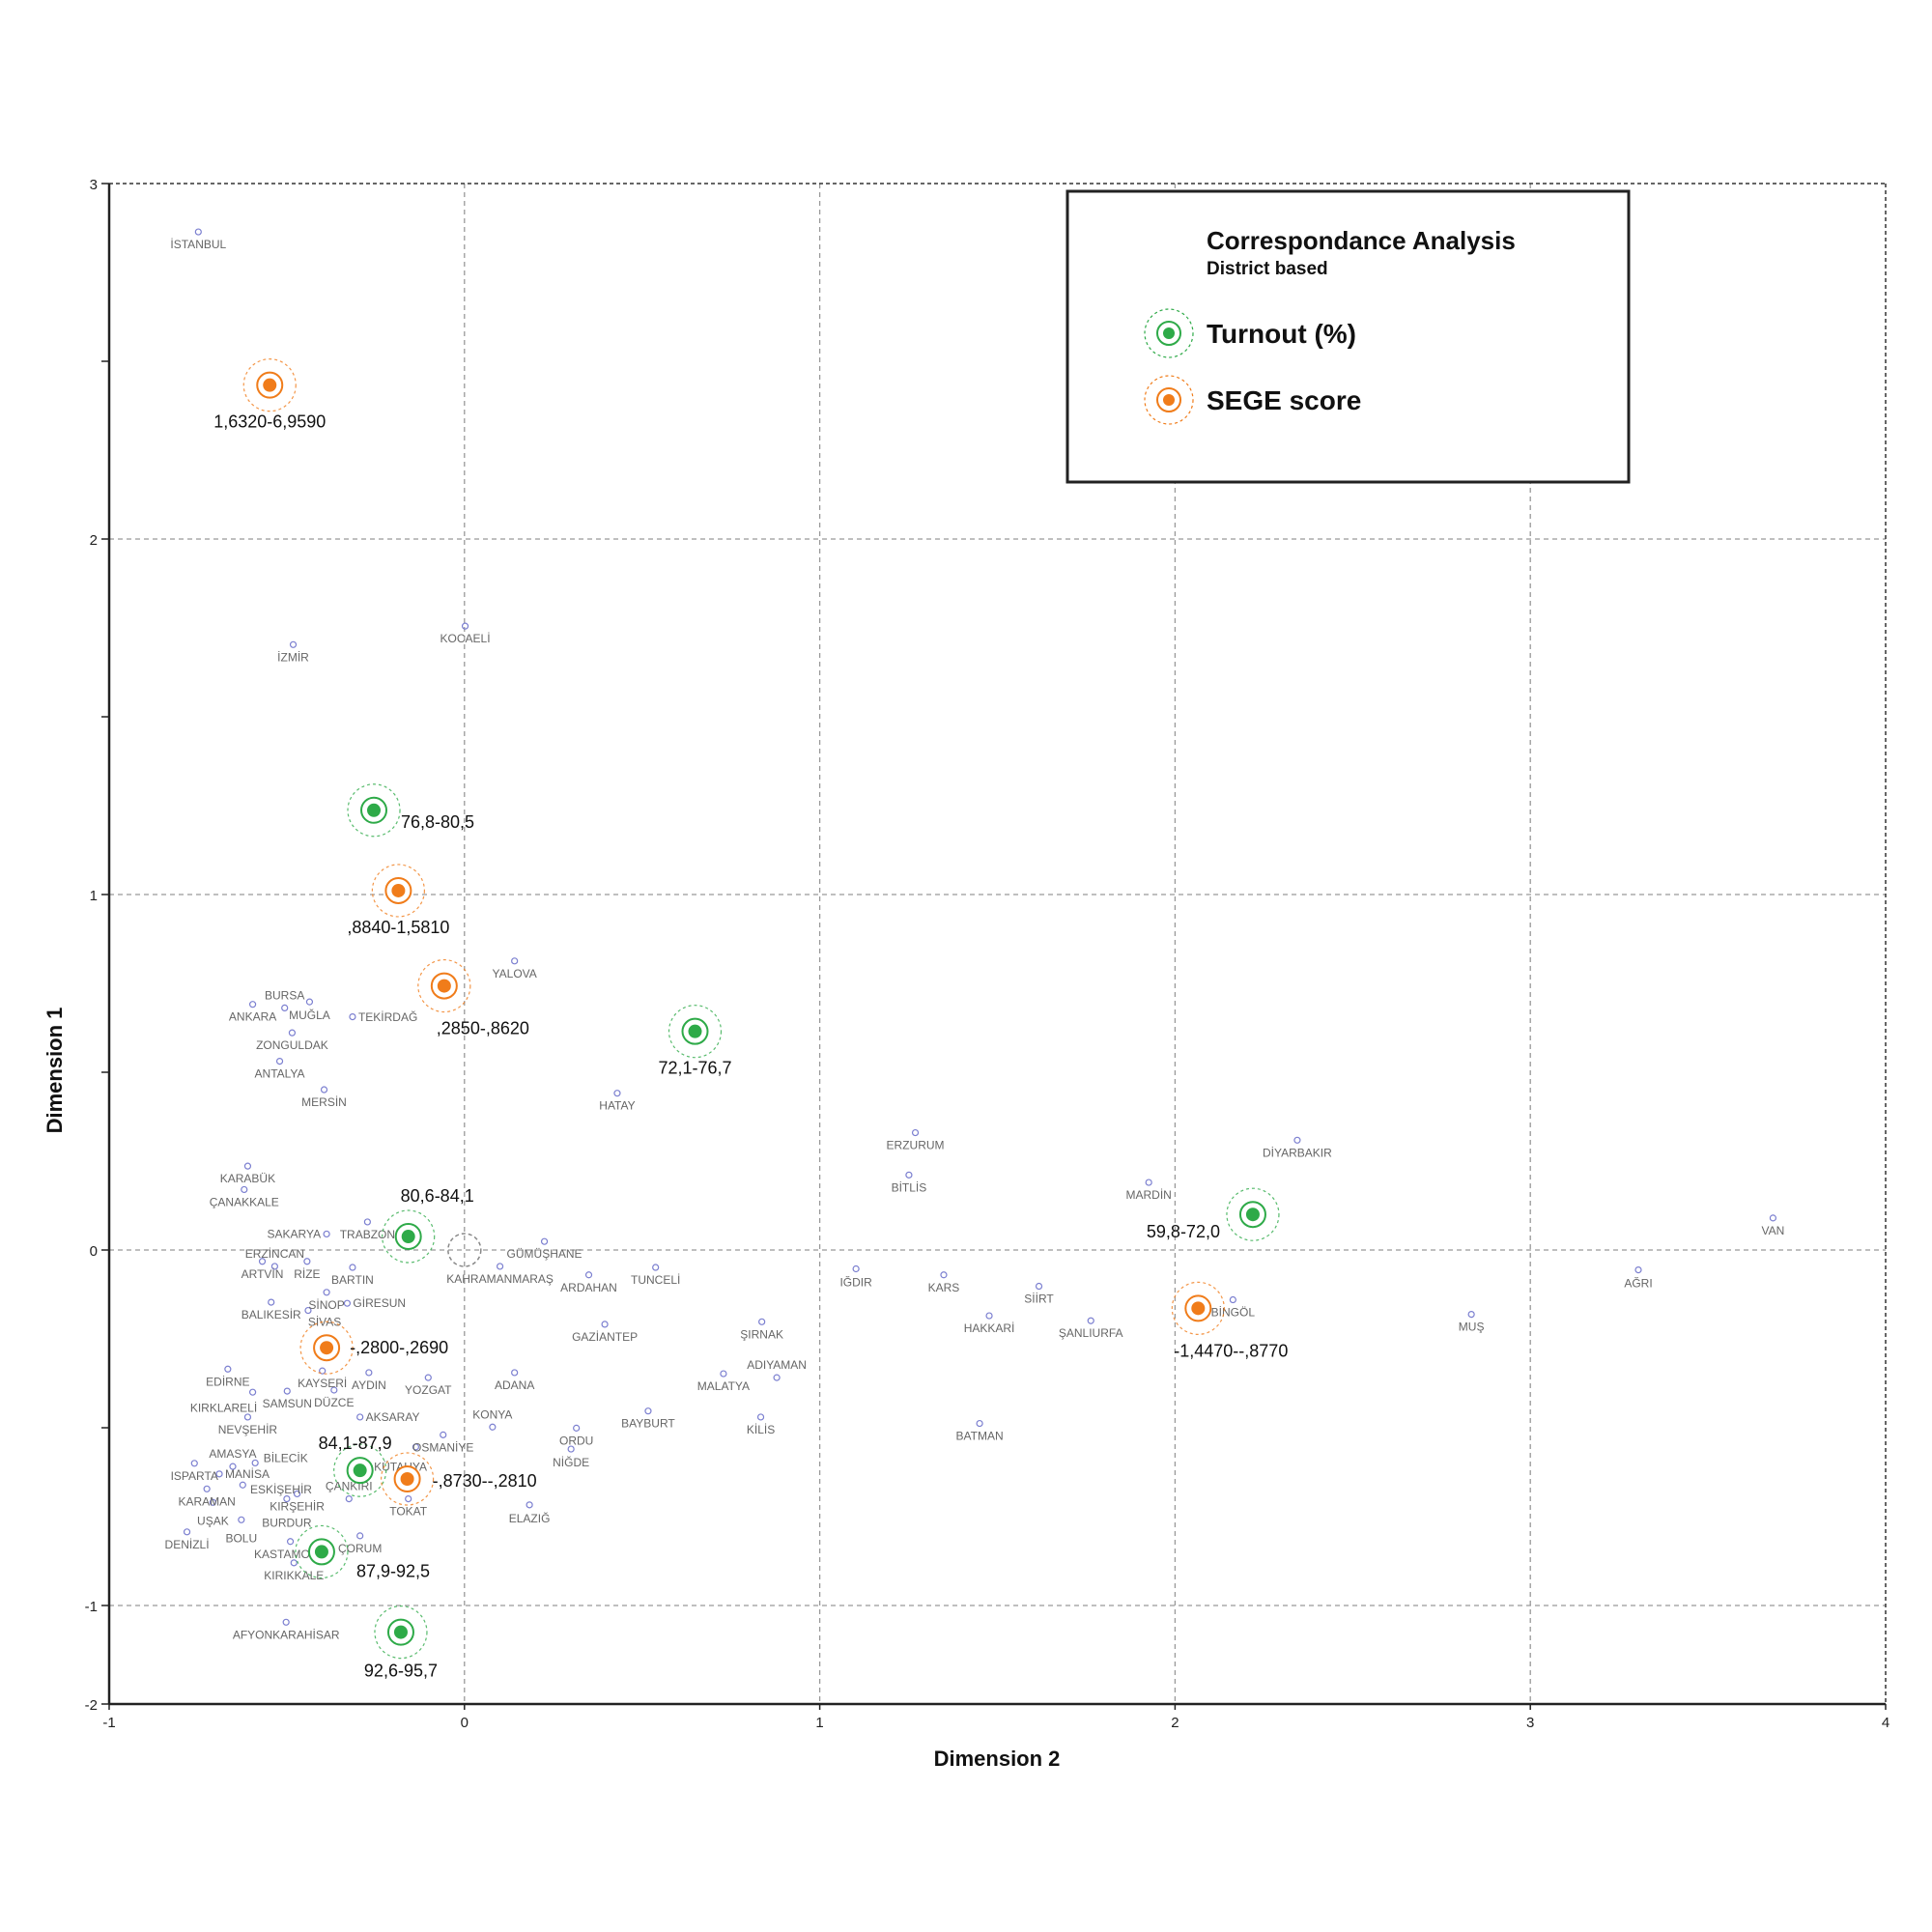  I want to click on province-label: KIRŞEHİR, so click(297, 1506).